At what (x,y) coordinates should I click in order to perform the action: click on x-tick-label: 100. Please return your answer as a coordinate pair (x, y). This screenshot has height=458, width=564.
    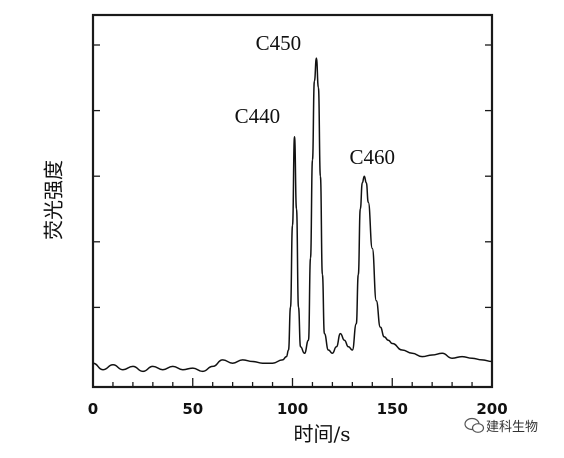
    Looking at the image, I should click on (292, 409).